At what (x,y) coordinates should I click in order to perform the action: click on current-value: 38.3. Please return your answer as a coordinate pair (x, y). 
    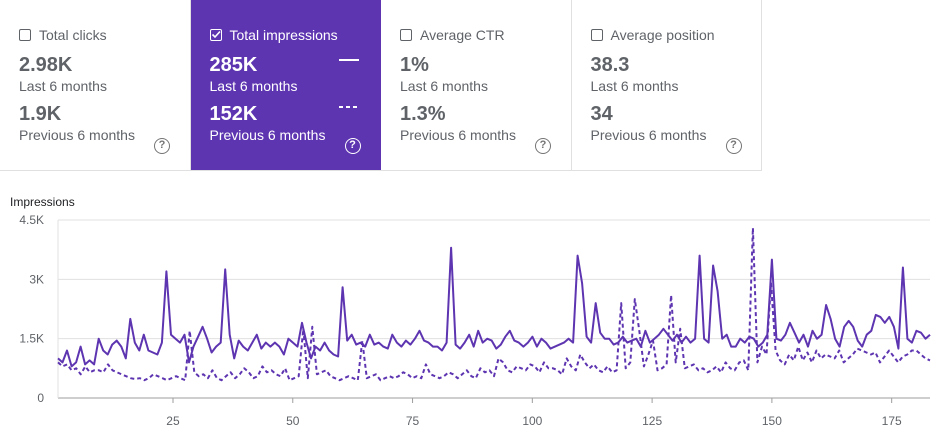
    Looking at the image, I should click on (610, 65).